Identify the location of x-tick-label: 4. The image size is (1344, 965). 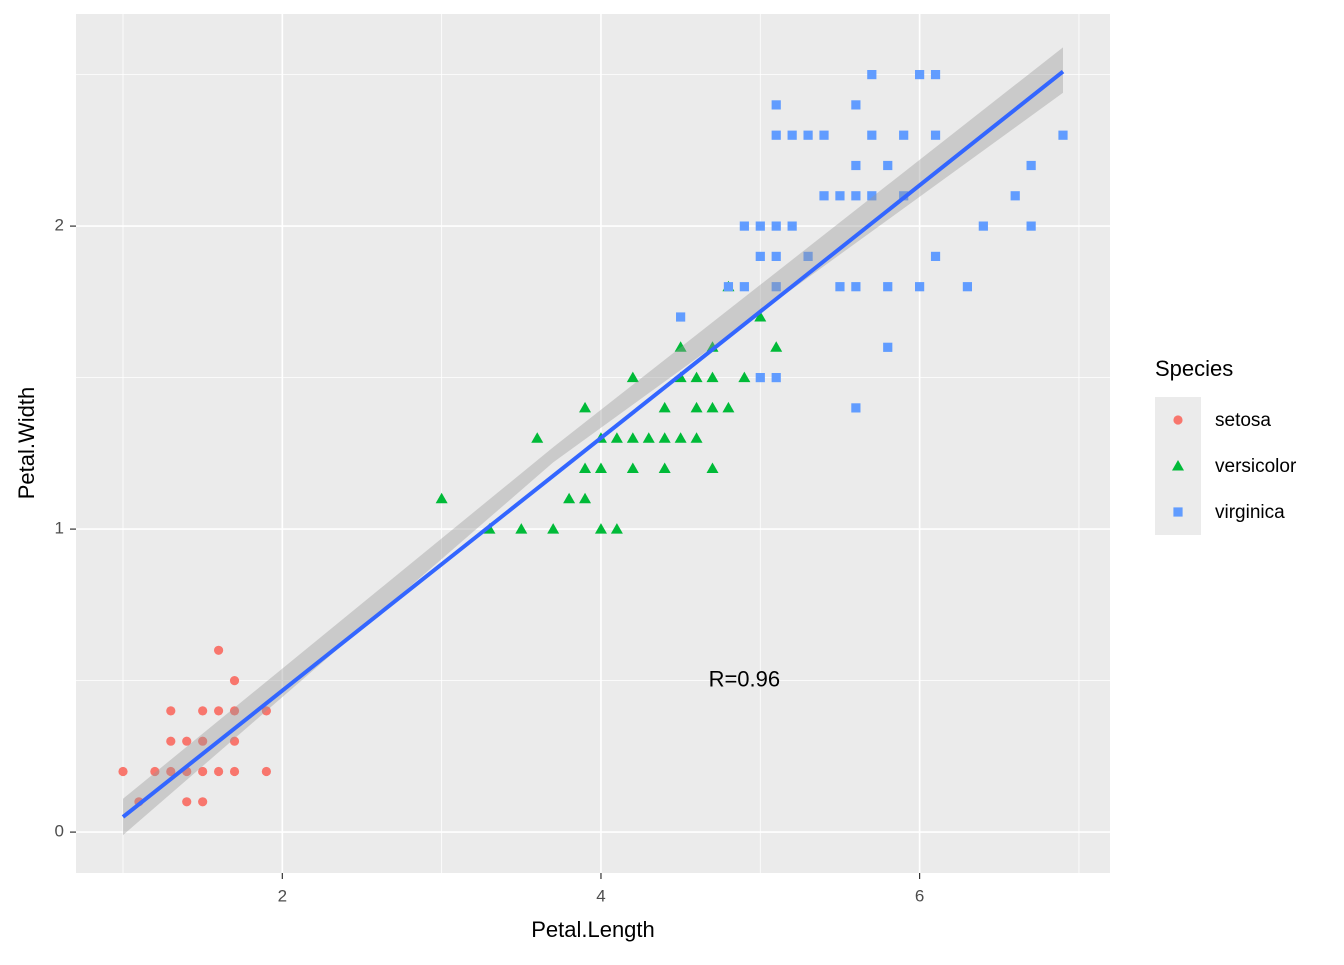
(600, 895).